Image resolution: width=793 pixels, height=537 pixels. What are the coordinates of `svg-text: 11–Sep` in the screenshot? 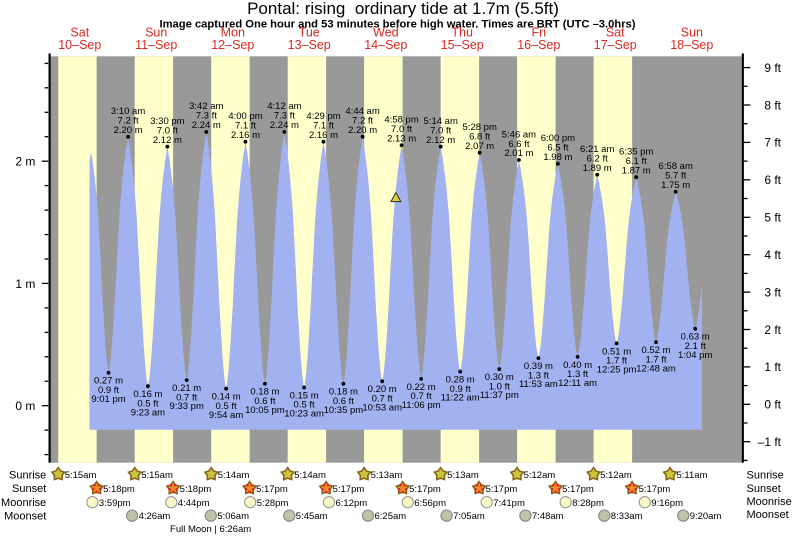 It's located at (156, 45).